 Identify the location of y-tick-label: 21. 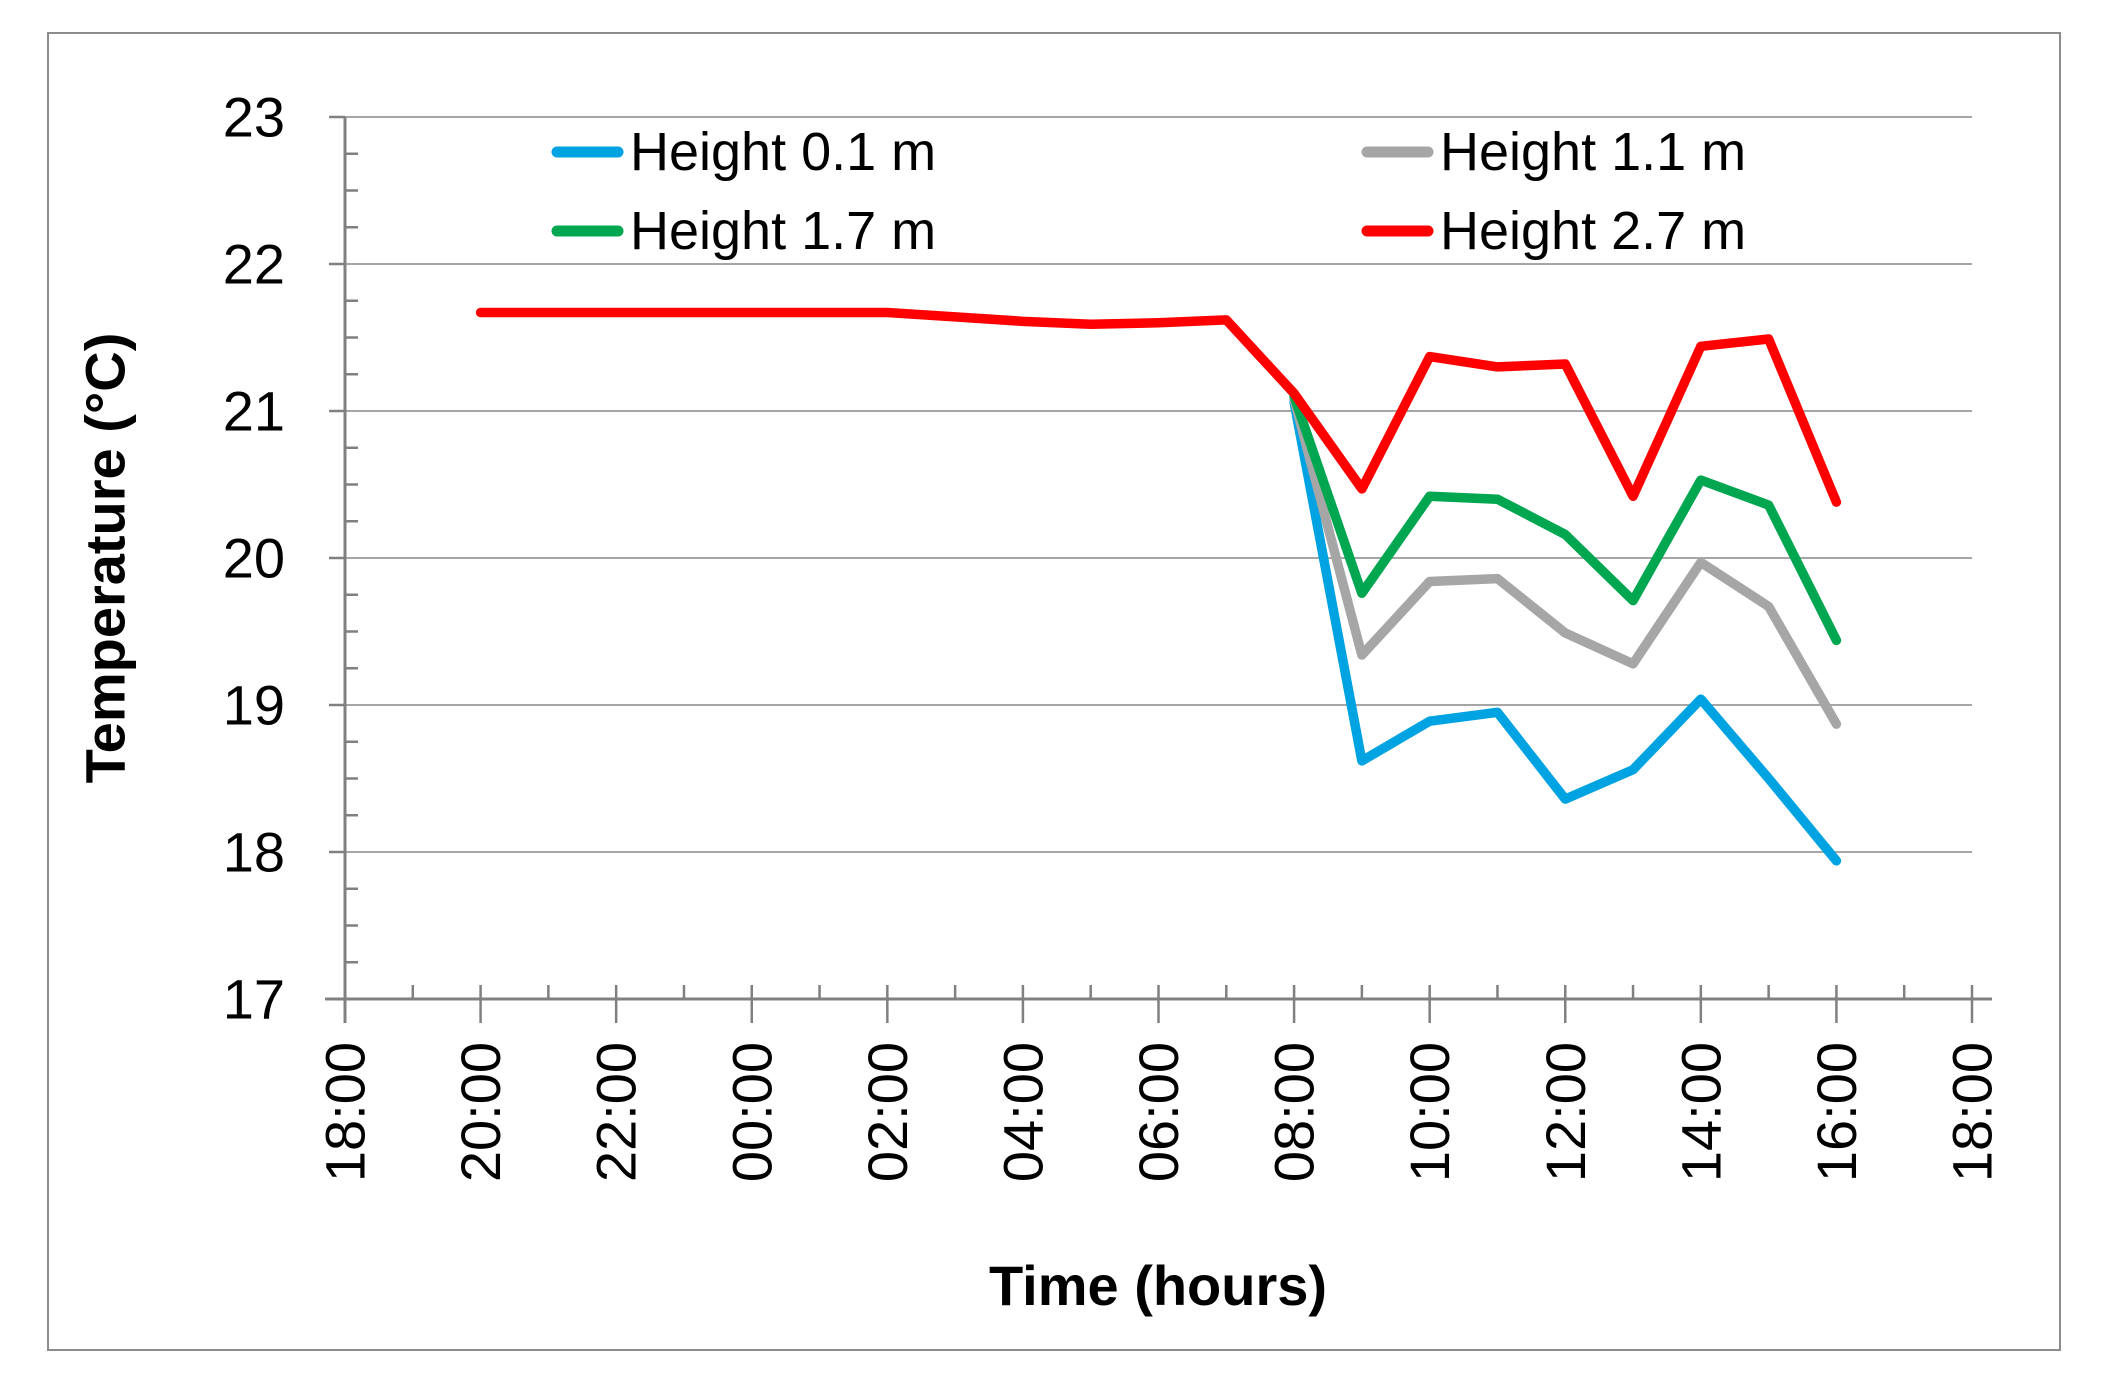
(254, 411).